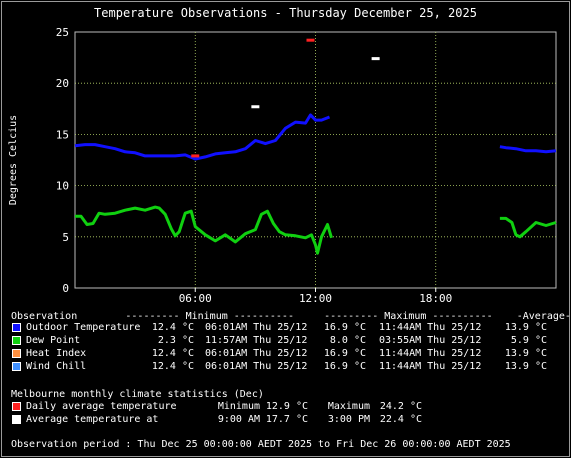 This screenshot has width=571, height=458. Describe the element at coordinates (286, 406) in the screenshot. I see `climate-min-value: 12.9 °C` at that location.